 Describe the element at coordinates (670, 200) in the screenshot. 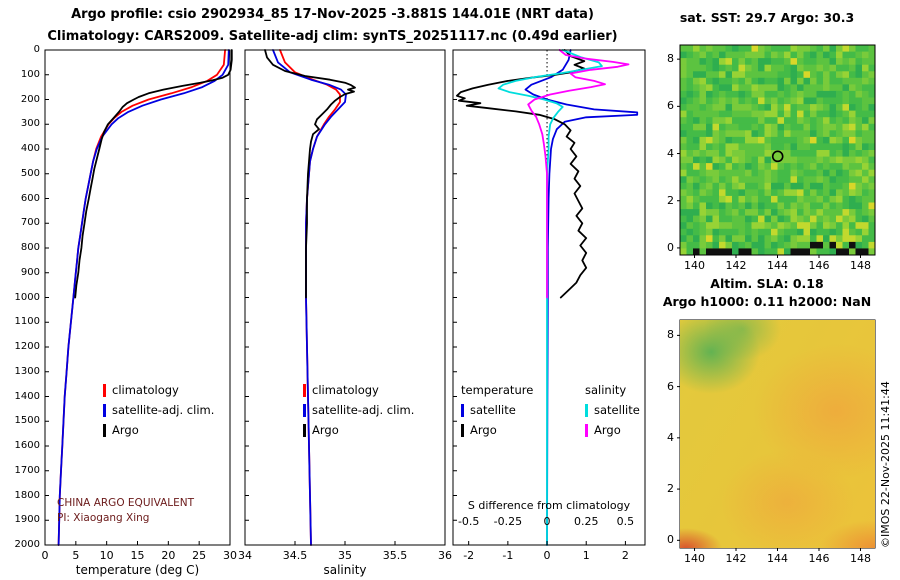

I see `sst-lat-label: 2` at that location.